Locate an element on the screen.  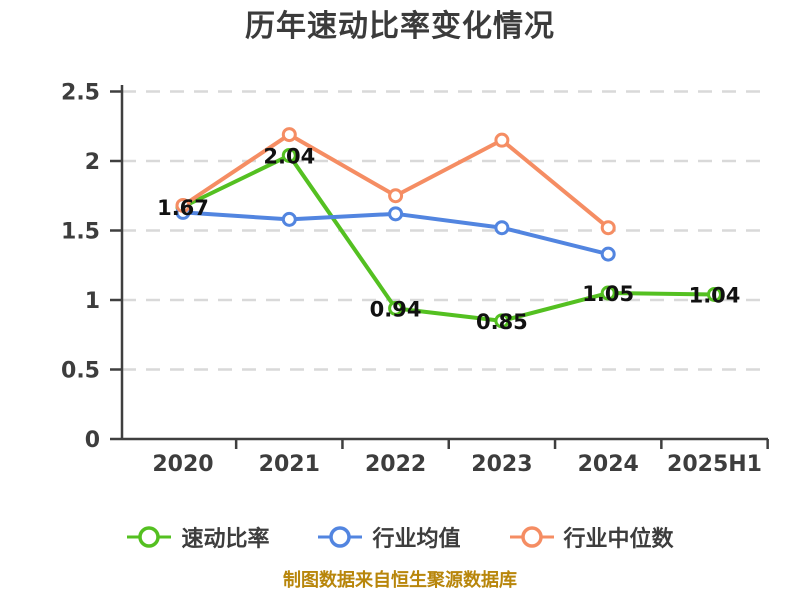
svg-text: 1.5 is located at coordinates (80, 232).